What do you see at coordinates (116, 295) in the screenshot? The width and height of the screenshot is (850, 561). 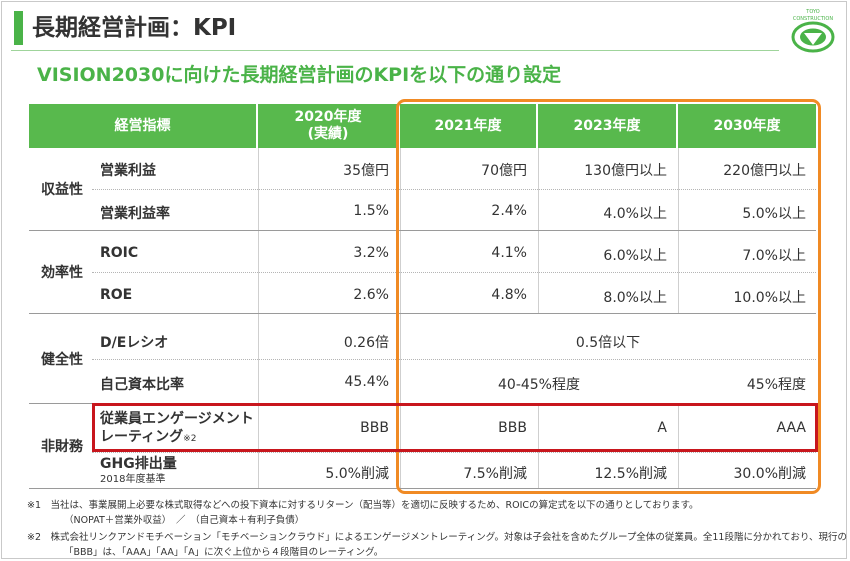 I see `row-label: ROE` at bounding box center [116, 295].